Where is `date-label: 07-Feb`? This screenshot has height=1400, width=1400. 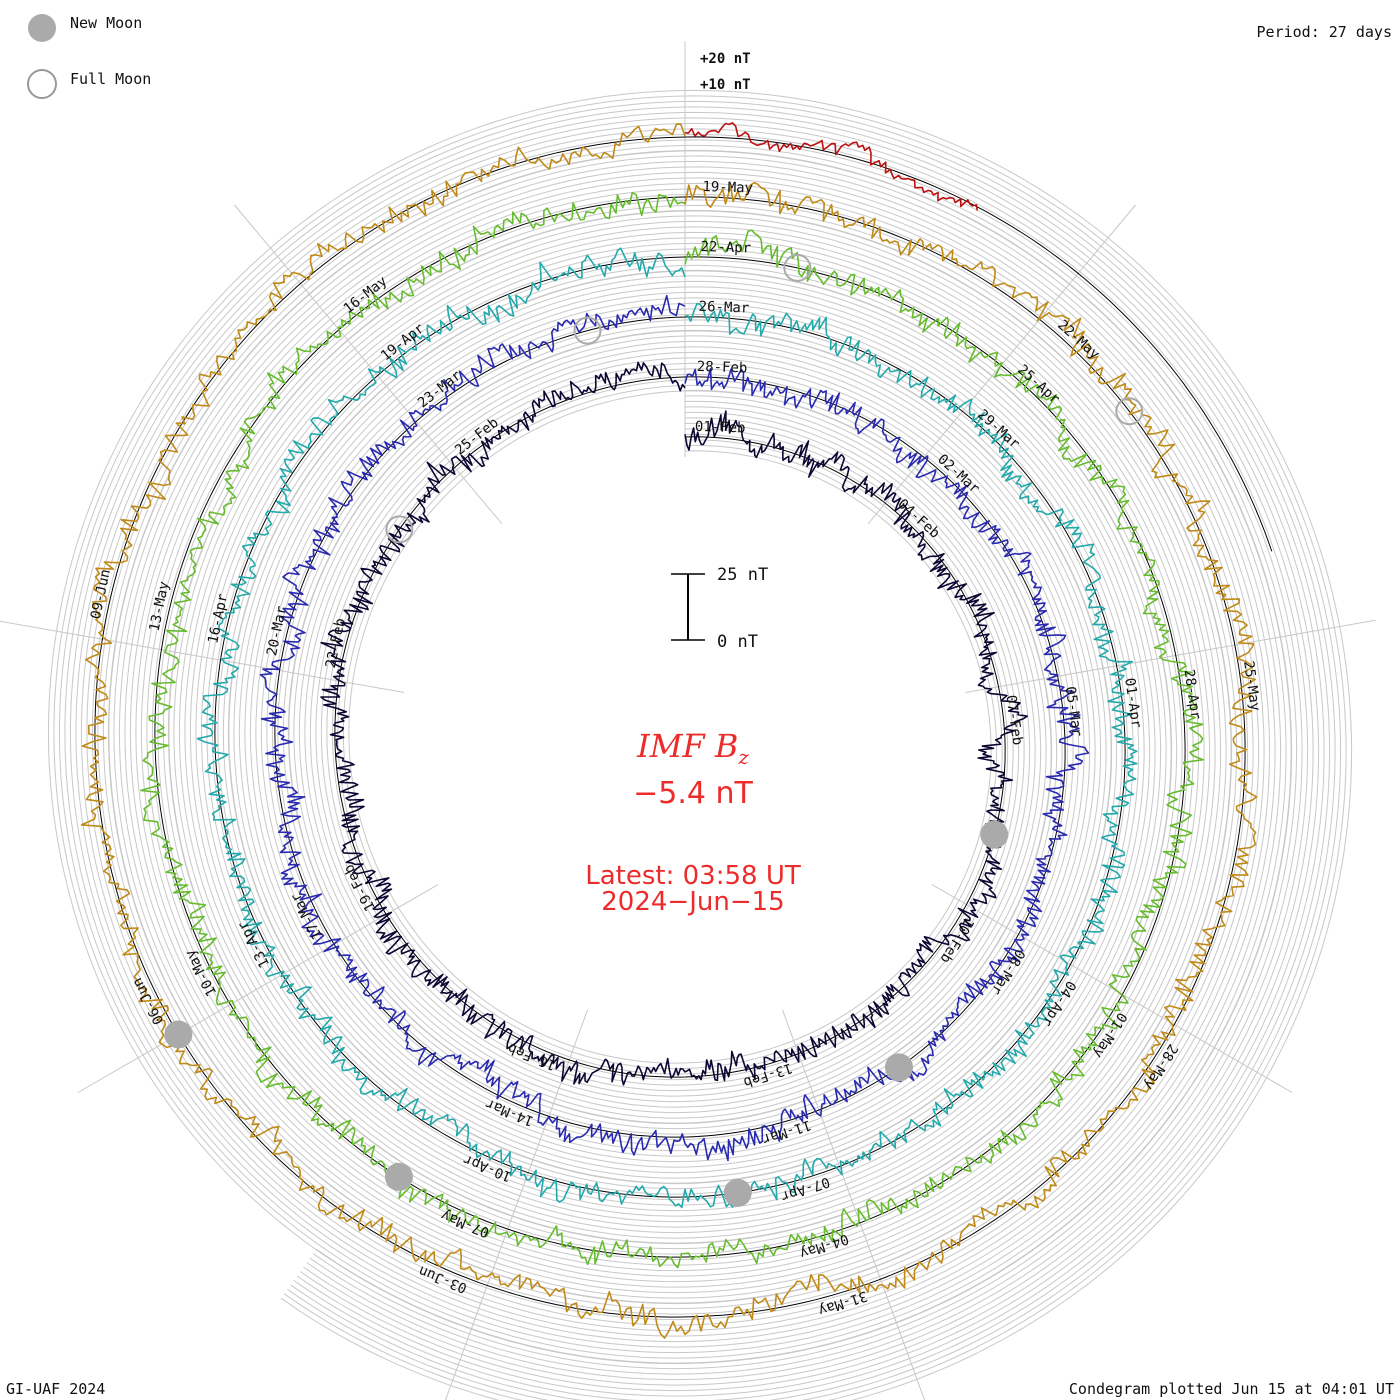
date-label: 07-Feb is located at coordinates (1013, 720).